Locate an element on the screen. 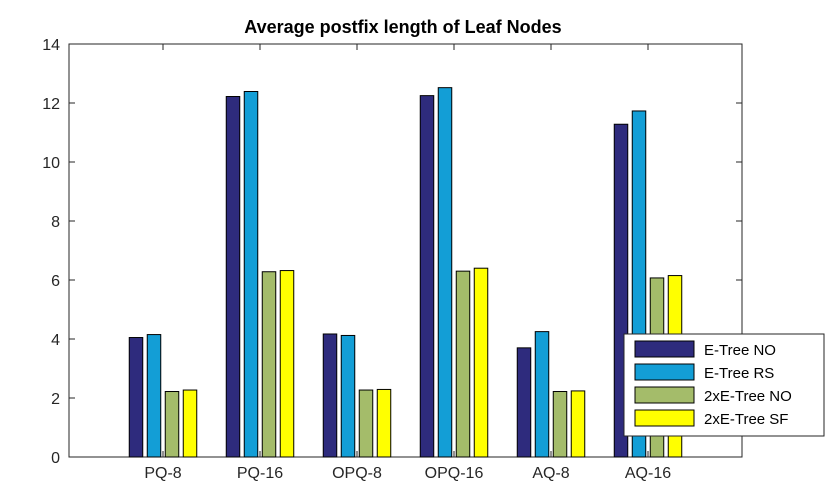 The image size is (830, 493). x-tick-label: OPQ-16 is located at coordinates (454, 473).